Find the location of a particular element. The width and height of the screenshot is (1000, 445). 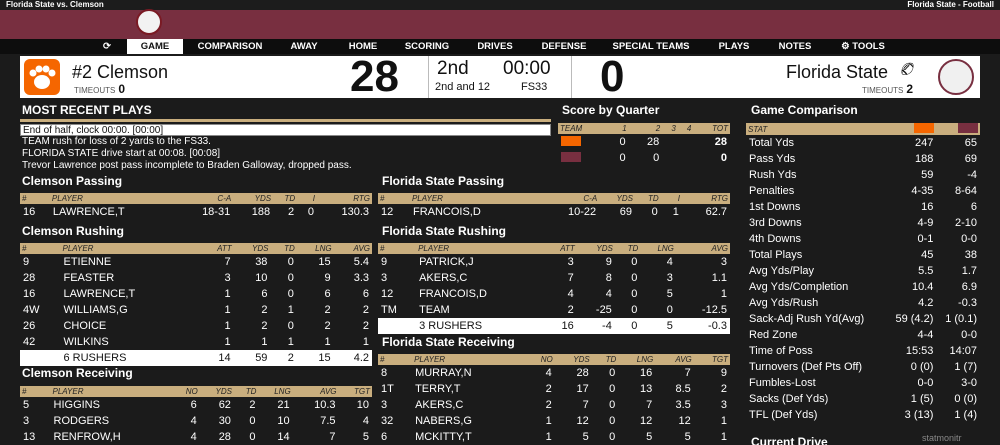

tab-plays: PLAYS is located at coordinates (734, 46).